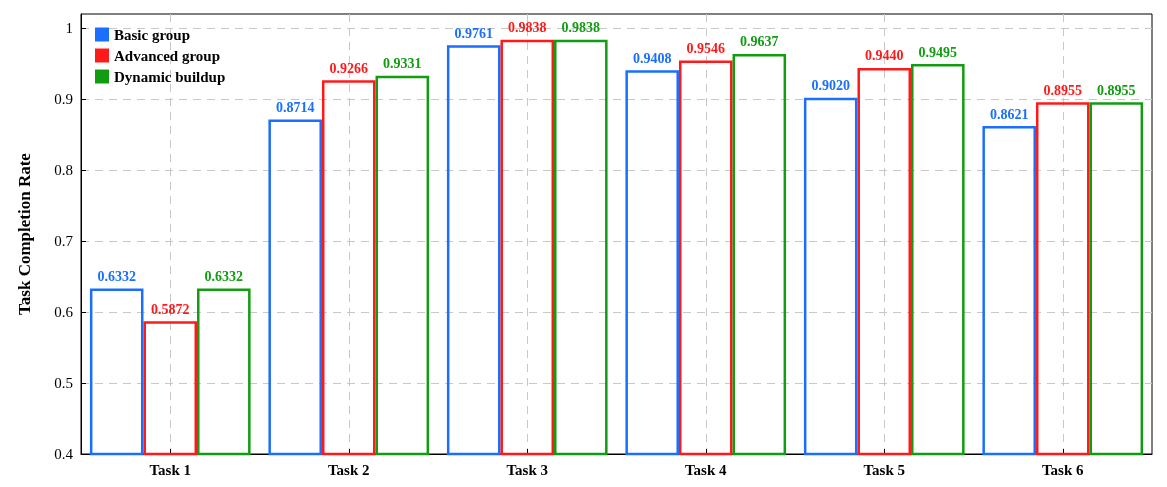 This screenshot has width=1167, height=487. What do you see at coordinates (1009, 114) in the screenshot?
I see `data-label: 0.8621` at bounding box center [1009, 114].